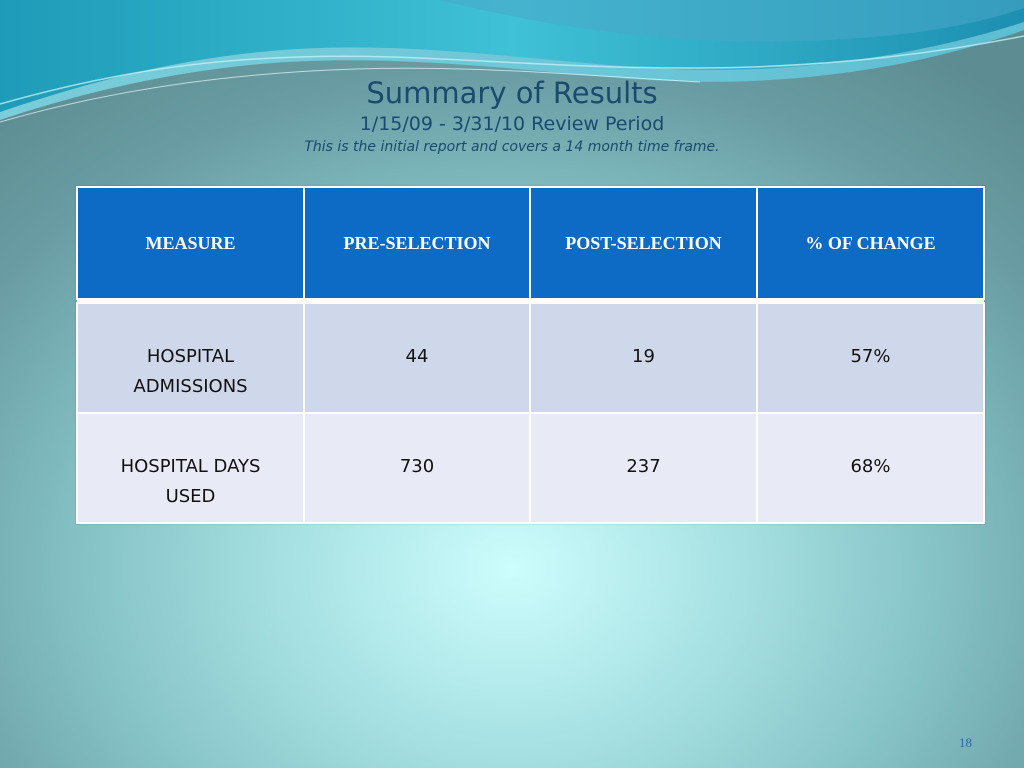 The width and height of the screenshot is (1024, 768). What do you see at coordinates (417, 358) in the screenshot?
I see `pre-selection-value: 44` at bounding box center [417, 358].